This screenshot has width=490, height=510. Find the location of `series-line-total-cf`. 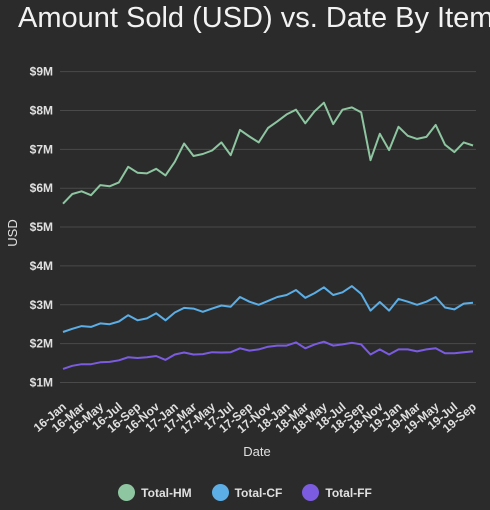

series-line-total-cf is located at coordinates (268, 309).